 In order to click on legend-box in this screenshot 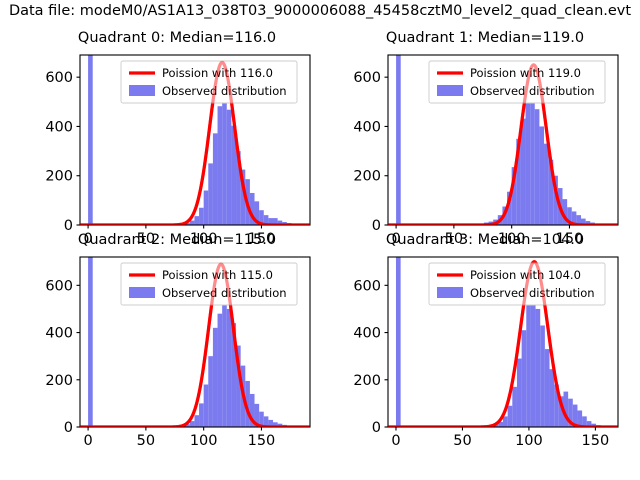, I will do `click(517, 82)`.